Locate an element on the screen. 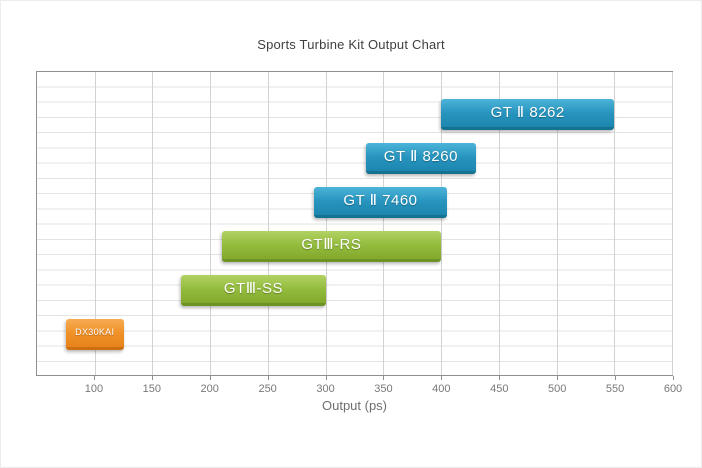 This screenshot has width=702, height=468. x-tick-label: 450 is located at coordinates (499, 389).